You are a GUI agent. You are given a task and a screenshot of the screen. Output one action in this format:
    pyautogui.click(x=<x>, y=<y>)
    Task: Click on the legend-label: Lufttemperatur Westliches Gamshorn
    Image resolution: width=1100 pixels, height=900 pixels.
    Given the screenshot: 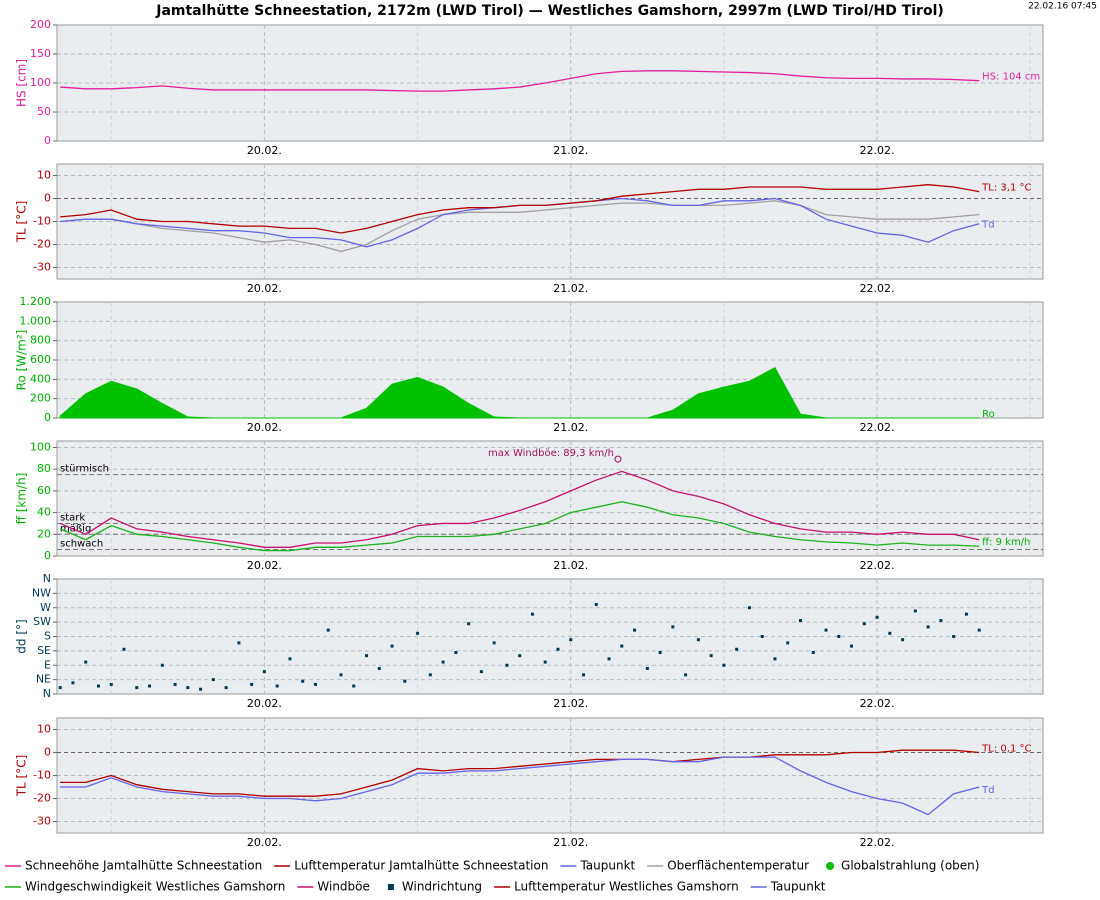 What is the action you would take?
    pyautogui.click(x=626, y=887)
    